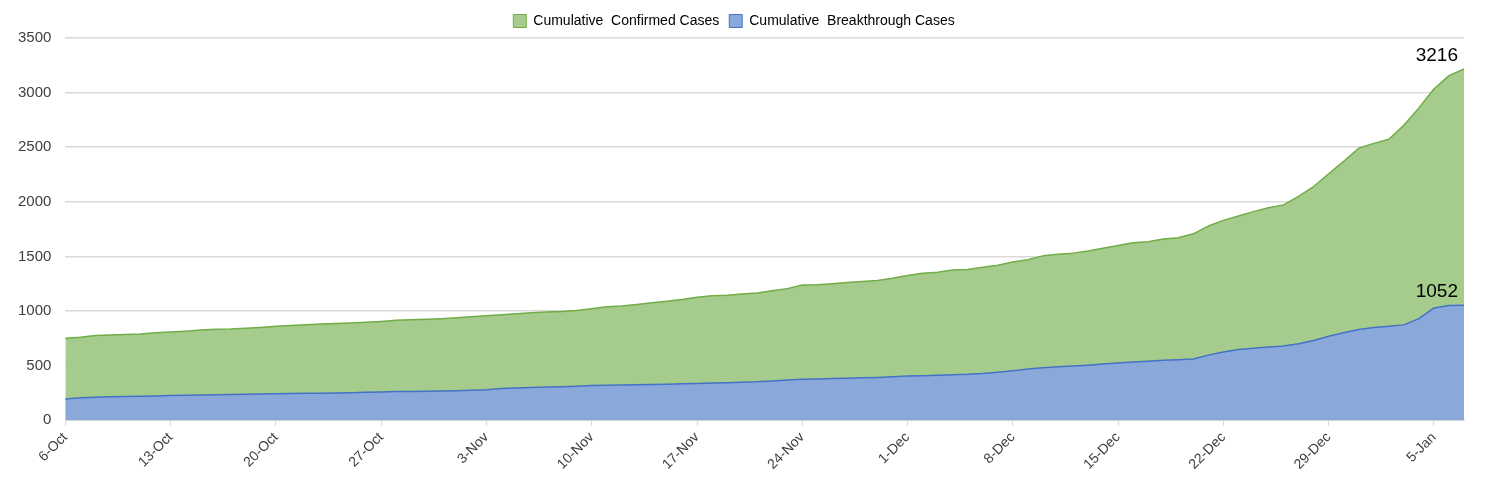 The image size is (1502, 478). Describe the element at coordinates (852, 19) in the screenshot. I see `legend-label: Cumulative Breakthrough Cases` at that location.